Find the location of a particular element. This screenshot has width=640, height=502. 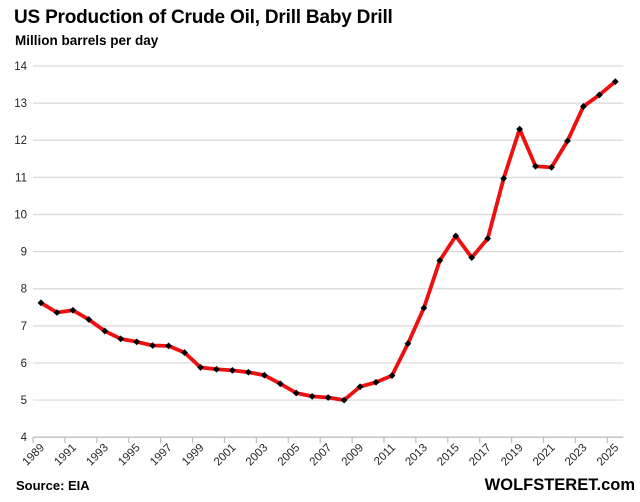

y-tick-label: 12 is located at coordinates (20, 141).